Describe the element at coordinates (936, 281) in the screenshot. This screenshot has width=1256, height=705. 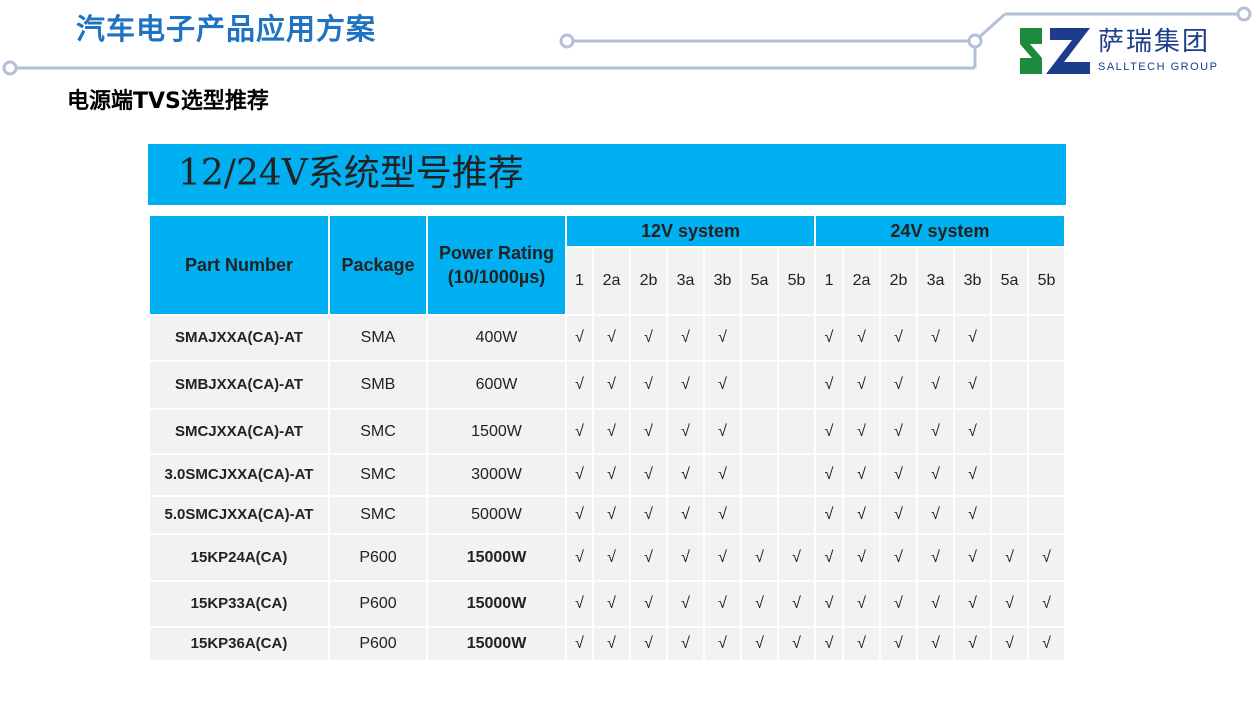
I see `subheader-24v-3a: 3a` at that location.